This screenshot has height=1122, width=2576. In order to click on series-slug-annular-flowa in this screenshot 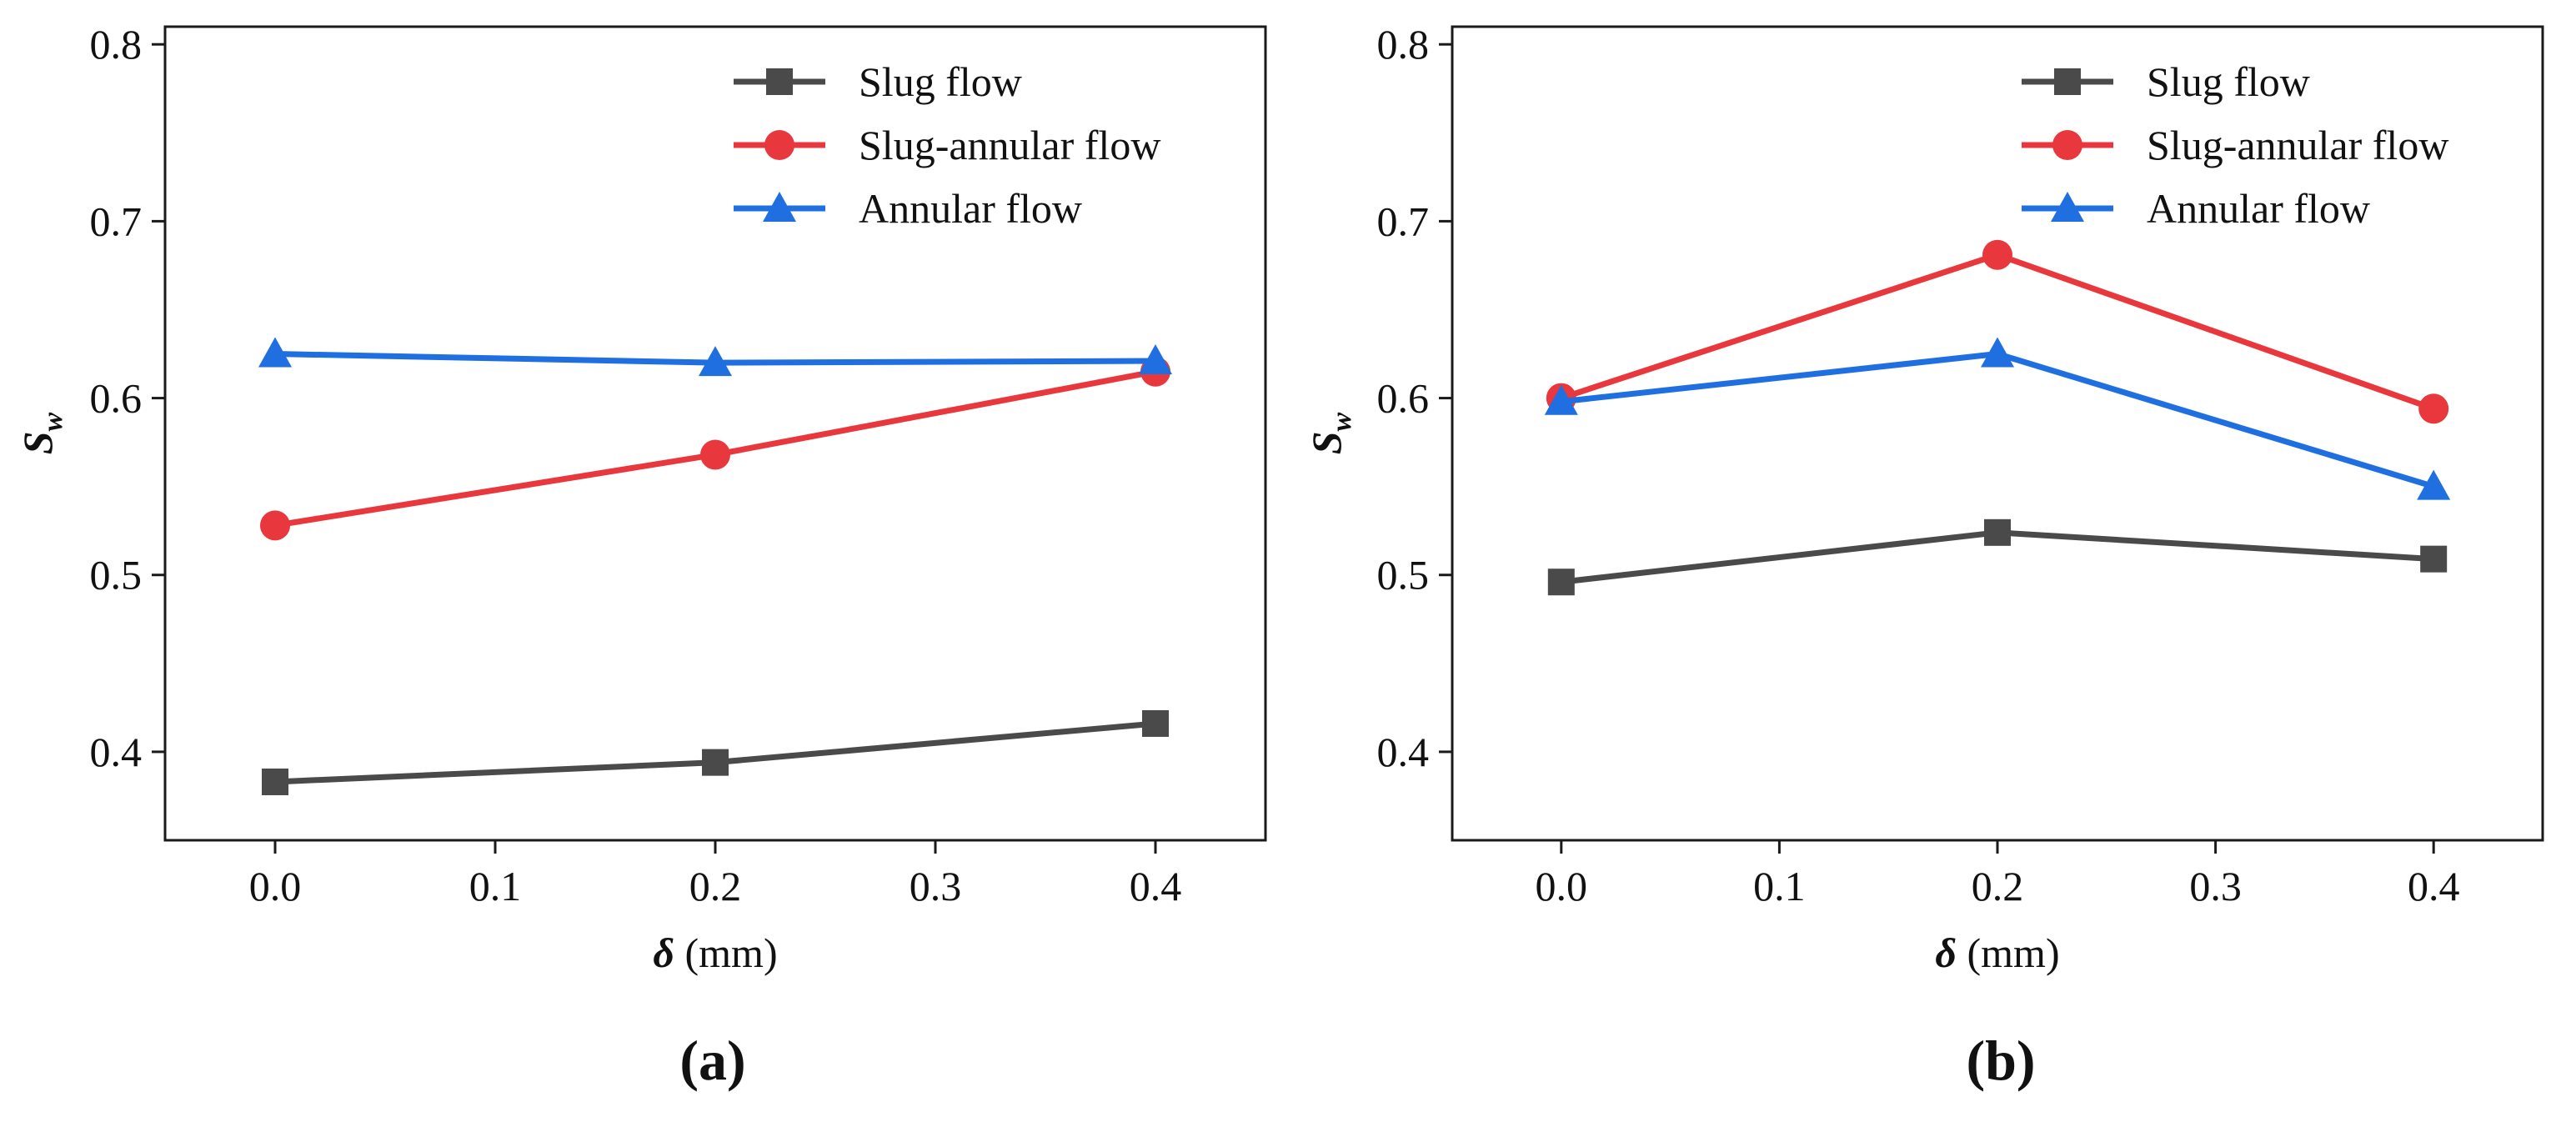, I will do `click(715, 449)`.